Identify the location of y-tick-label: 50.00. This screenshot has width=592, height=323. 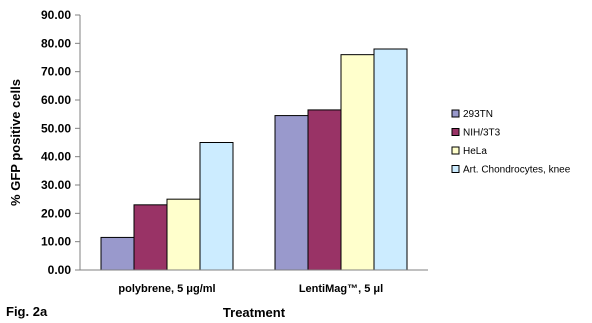
(56, 128).